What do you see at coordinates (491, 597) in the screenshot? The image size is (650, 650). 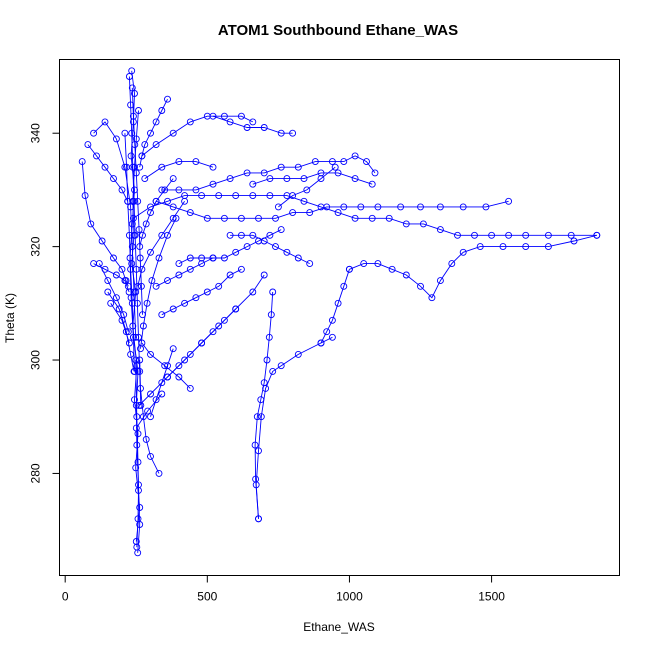 I see `x-tick-label: 1500` at bounding box center [491, 597].